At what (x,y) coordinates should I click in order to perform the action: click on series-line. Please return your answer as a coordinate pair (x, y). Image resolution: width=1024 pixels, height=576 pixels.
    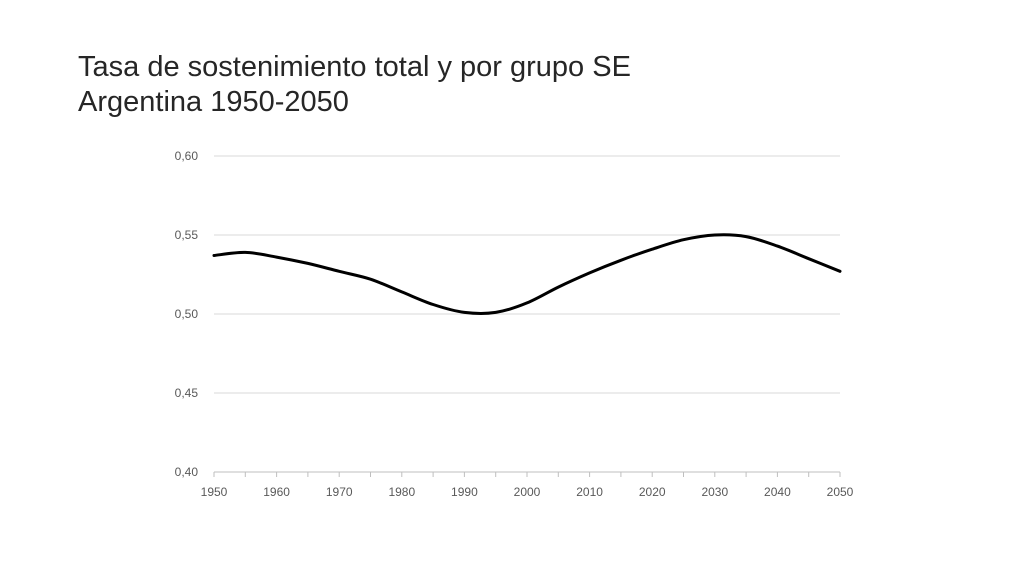
    Looking at the image, I should click on (527, 274).